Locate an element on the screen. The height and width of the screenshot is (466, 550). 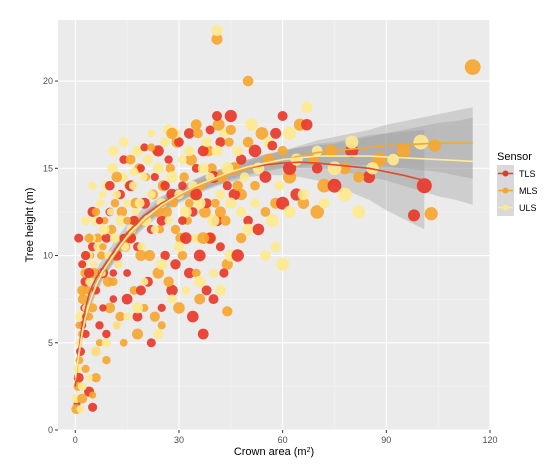
y-axis-ticks: 0 5 10 15 20 is located at coordinates (50, 255).